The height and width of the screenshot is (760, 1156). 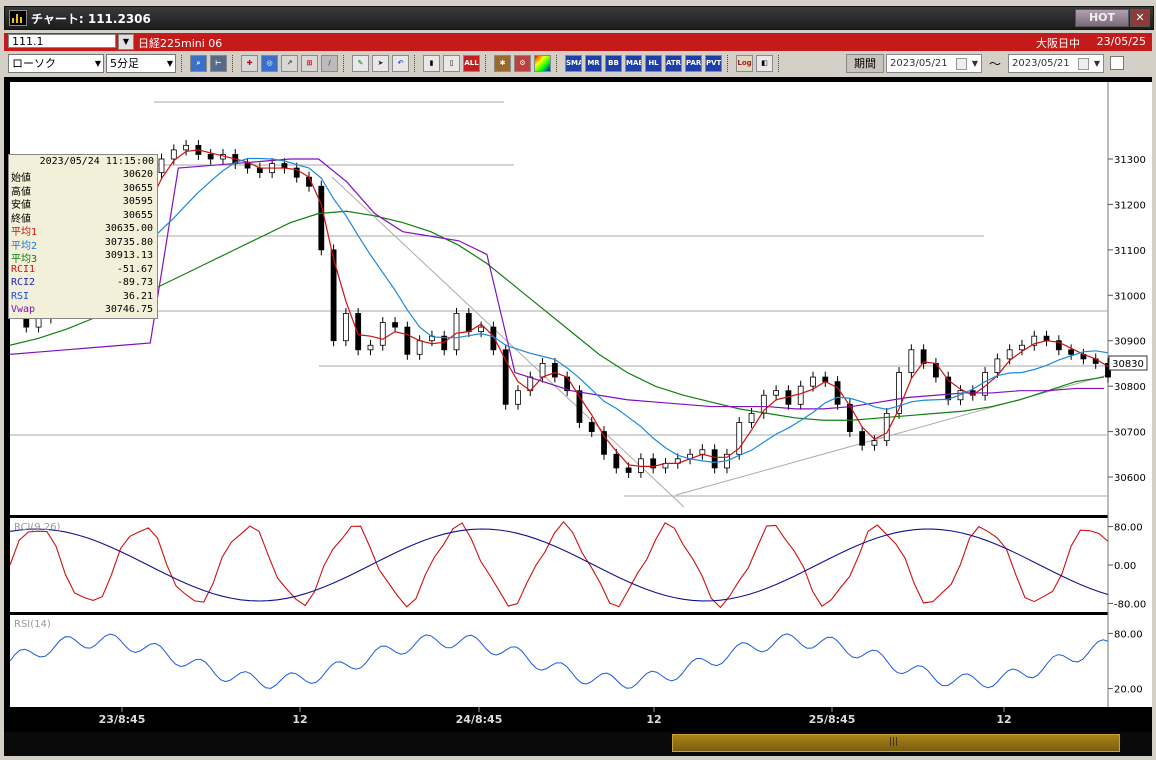 What do you see at coordinates (744, 63) in the screenshot?
I see `log-button: Log` at bounding box center [744, 63].